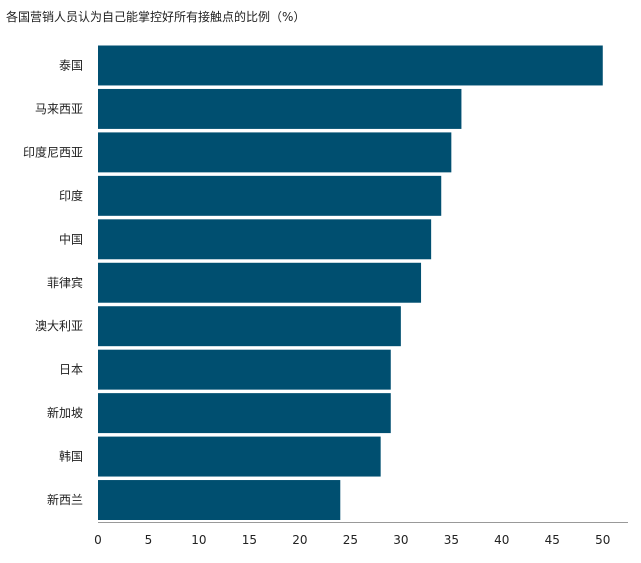 This screenshot has width=641, height=563. Describe the element at coordinates (53, 151) in the screenshot. I see `category-label-2: 印度尼西亚` at that location.